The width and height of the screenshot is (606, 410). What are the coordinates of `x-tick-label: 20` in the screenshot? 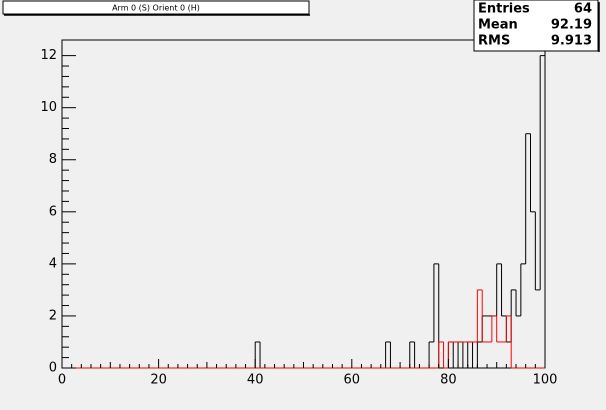 It's located at (158, 380).